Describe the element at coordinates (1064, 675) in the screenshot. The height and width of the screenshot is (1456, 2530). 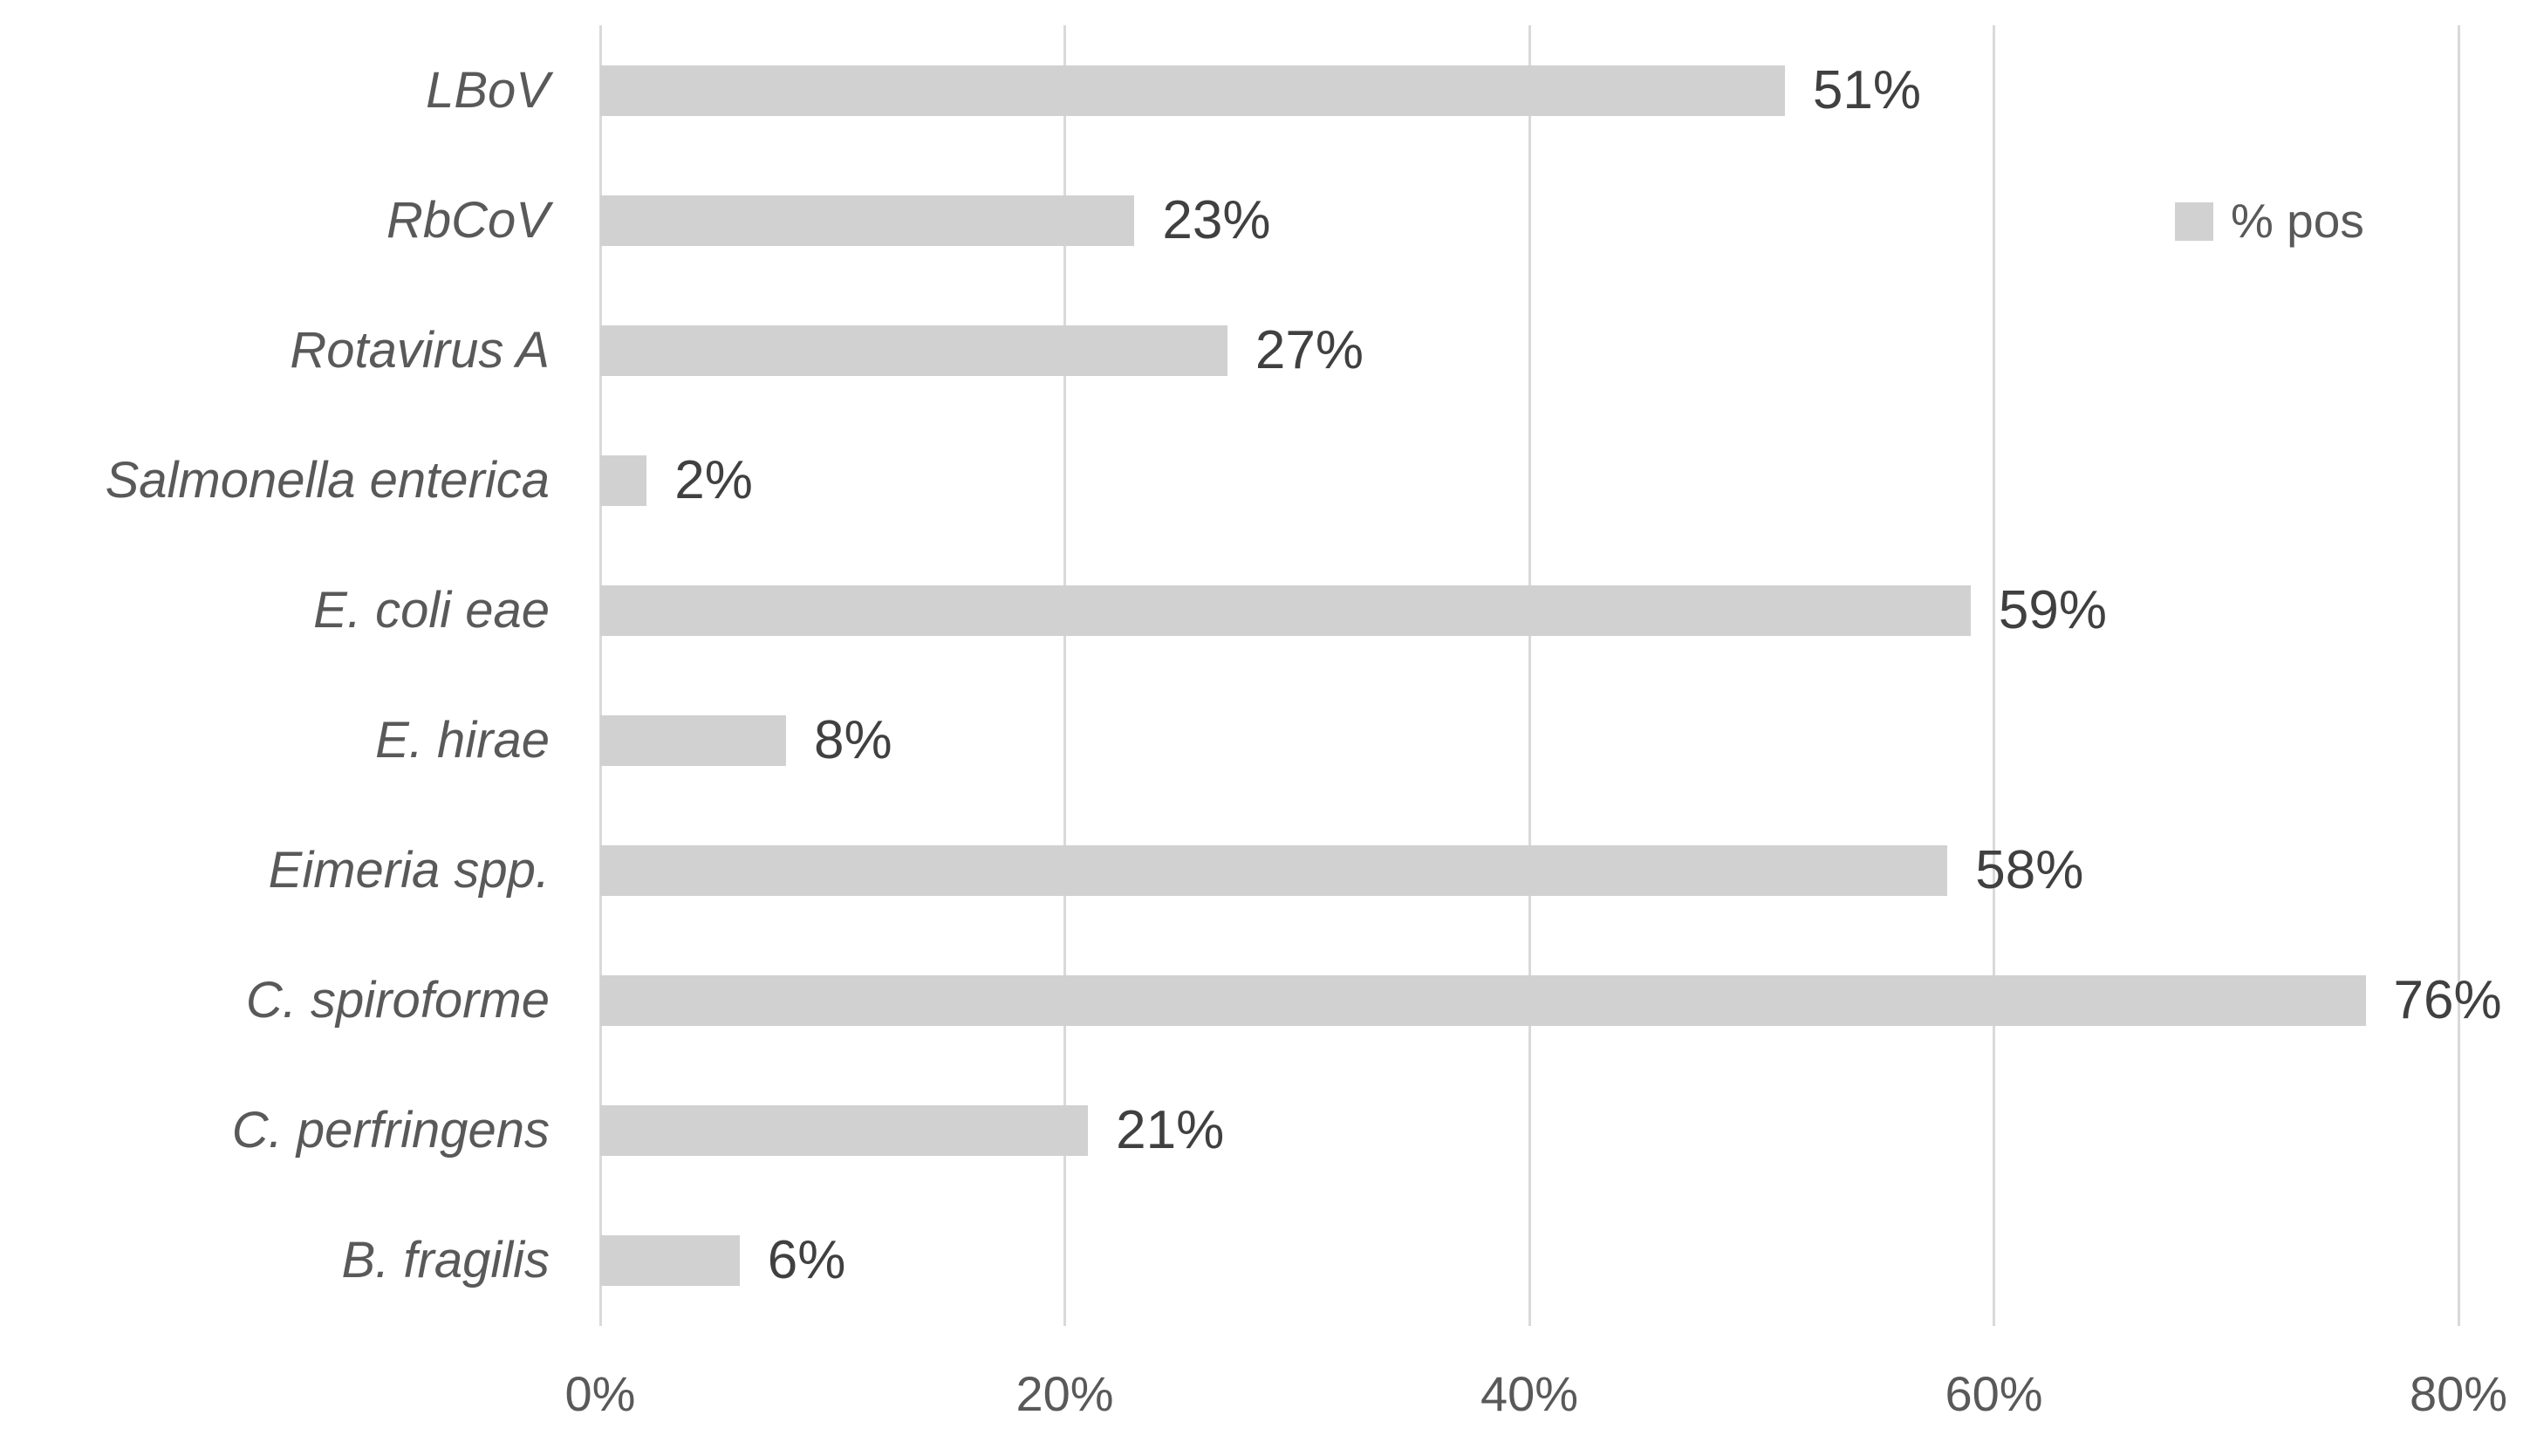
I see `gridline-20%` at that location.